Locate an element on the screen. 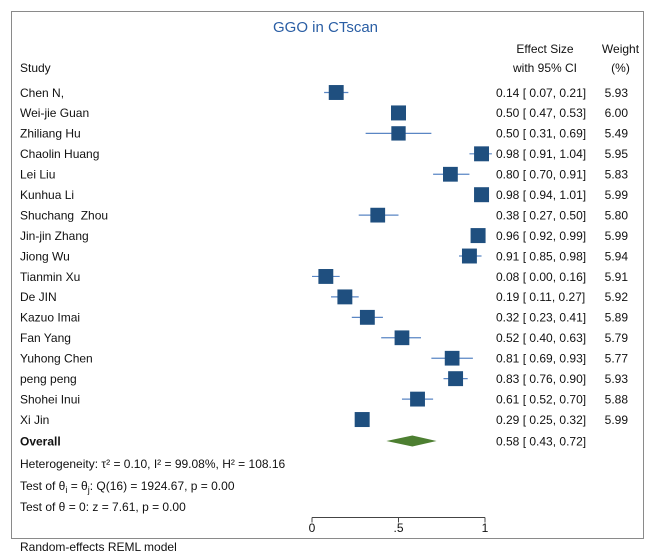 The image size is (651, 557). weight-value: 5.49 is located at coordinates (617, 134).